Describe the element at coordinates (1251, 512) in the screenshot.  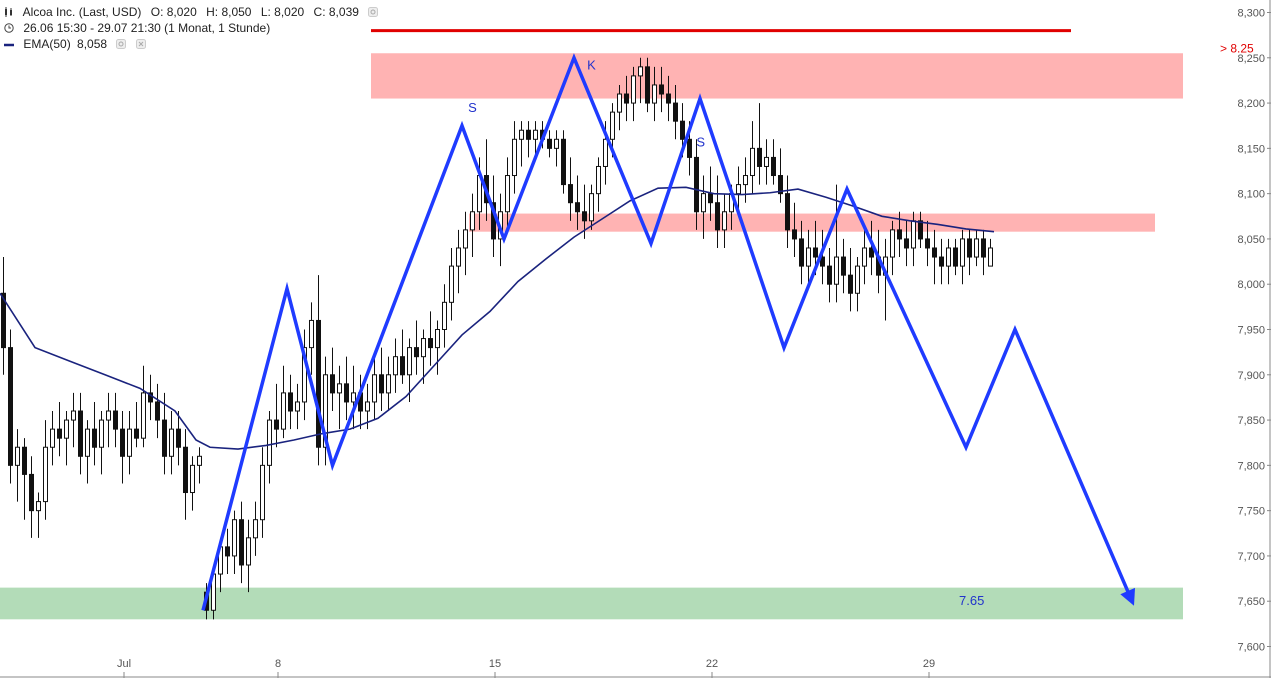
I see `y-tick-label: 7,750` at that location.